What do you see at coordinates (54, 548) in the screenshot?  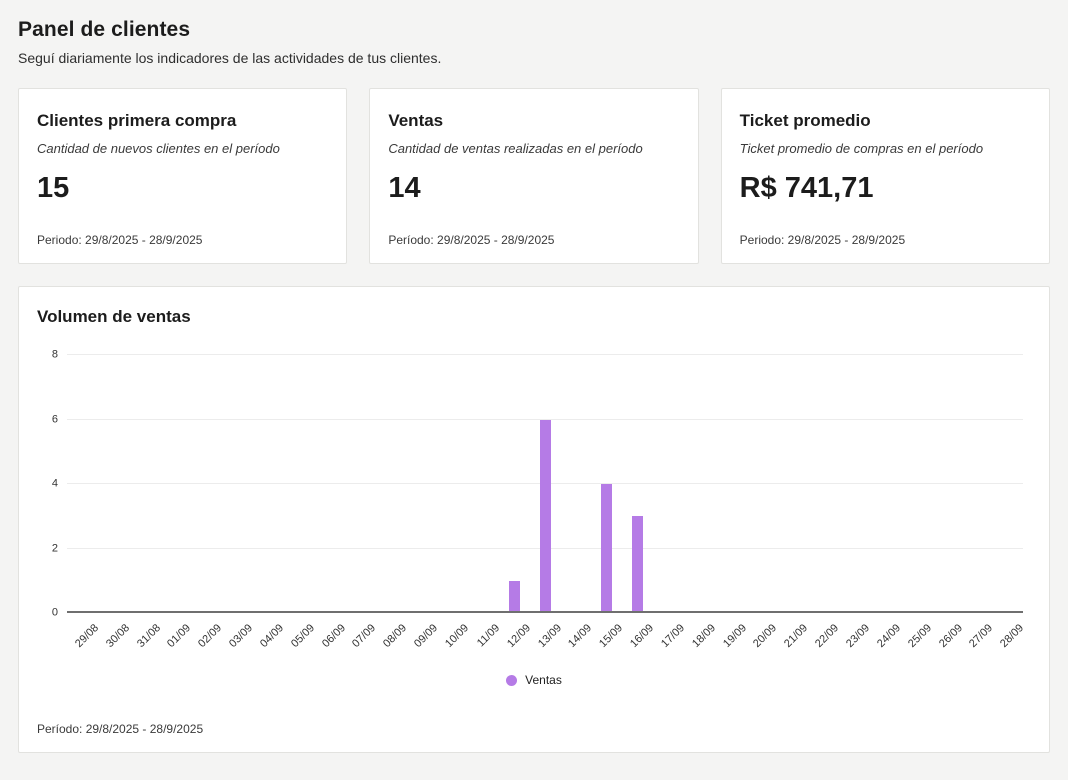 I see `y-tick-label: 2` at bounding box center [54, 548].